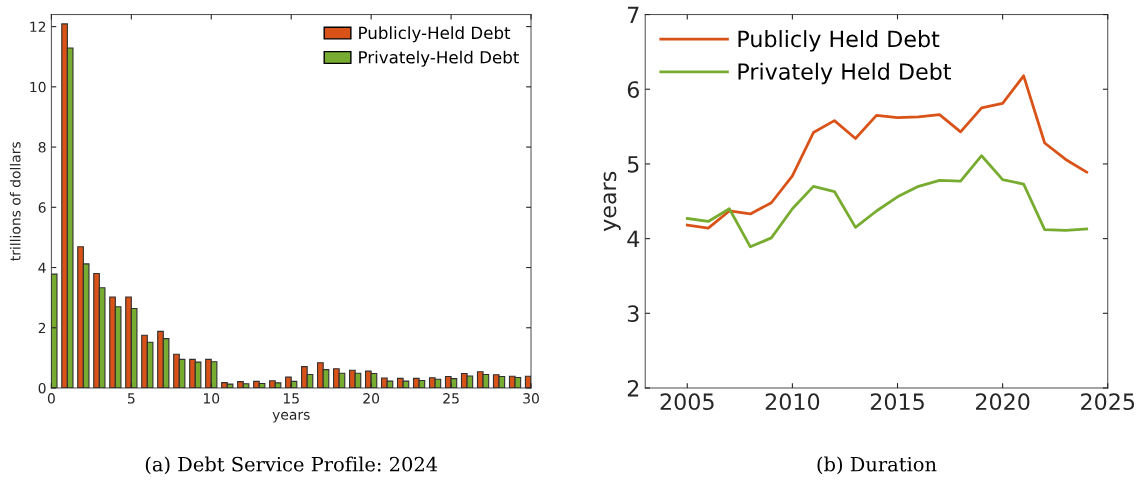 The width and height of the screenshot is (1142, 485). I want to click on x-tick-label: 2005, so click(687, 402).